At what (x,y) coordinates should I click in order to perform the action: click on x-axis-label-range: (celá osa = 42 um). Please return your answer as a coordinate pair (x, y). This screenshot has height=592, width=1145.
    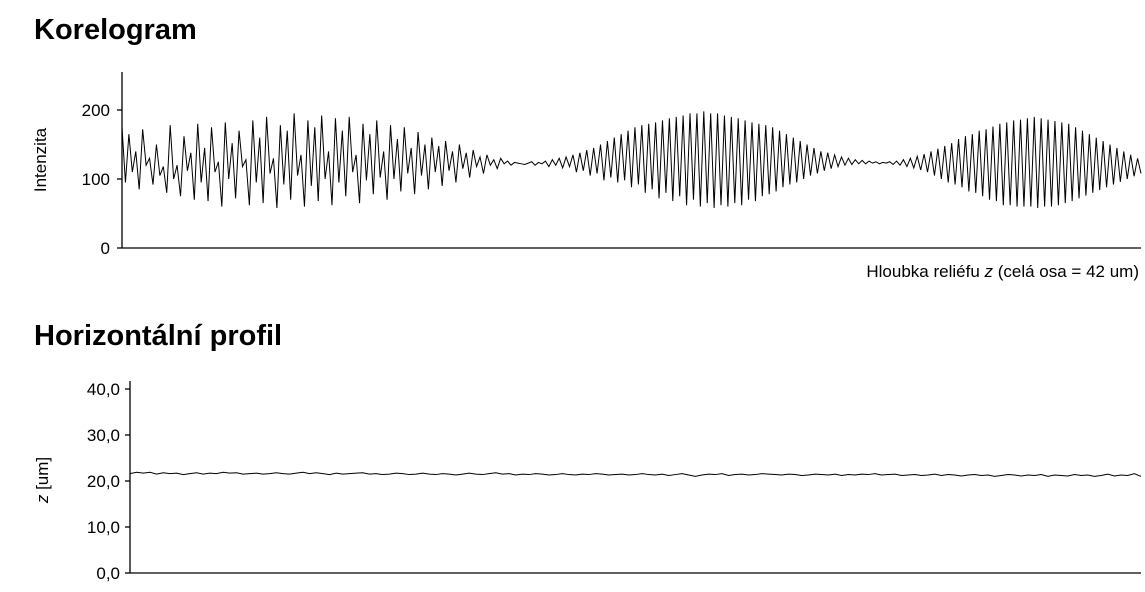
    Looking at the image, I should click on (1066, 271).